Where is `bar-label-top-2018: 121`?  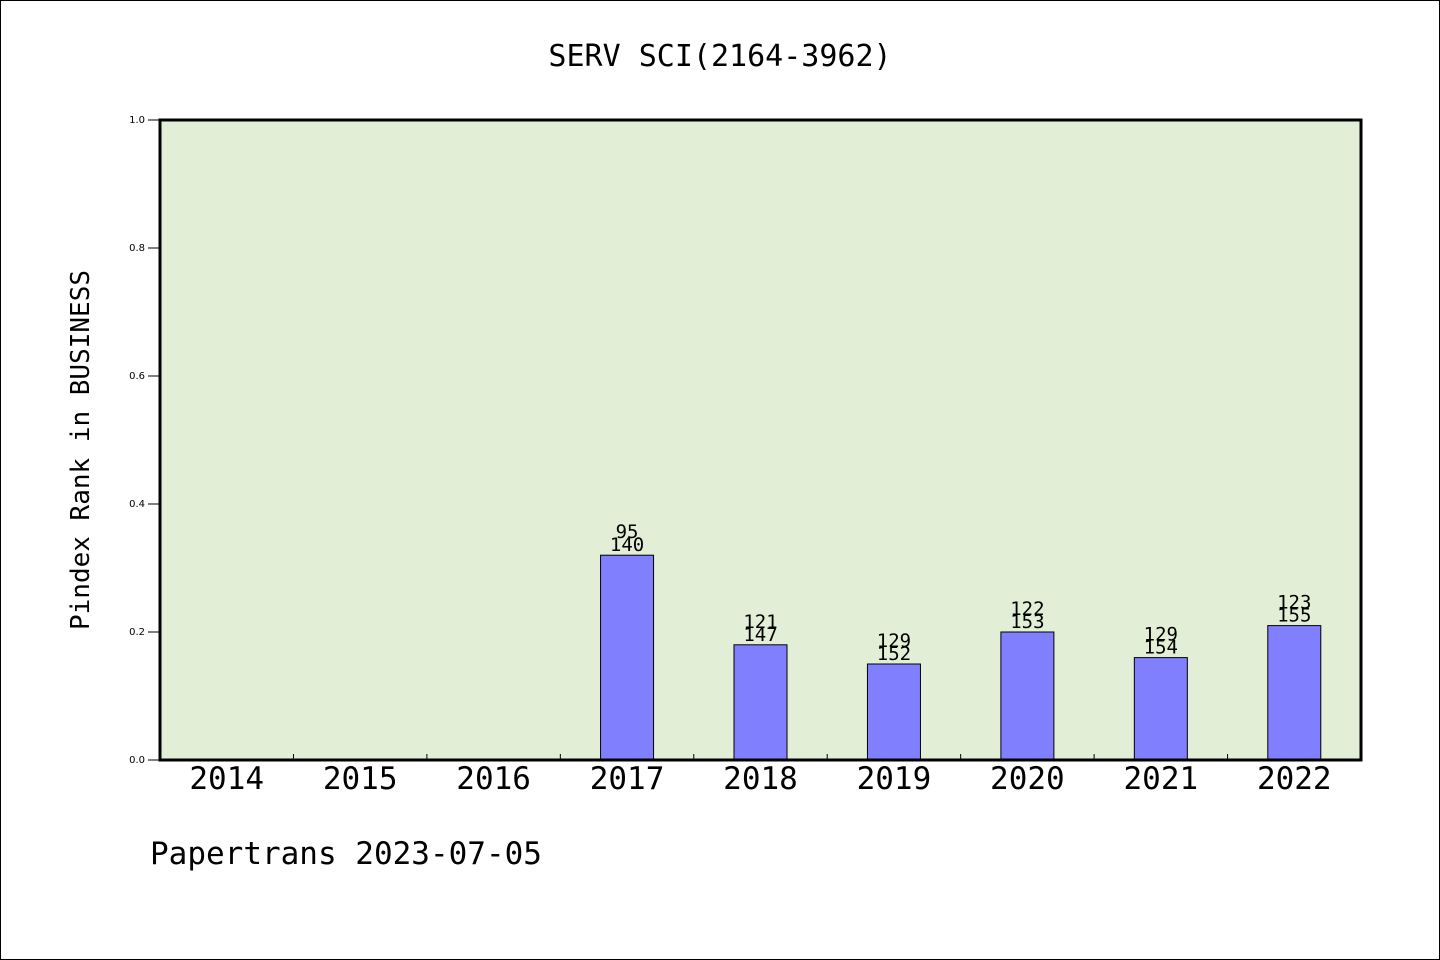 bar-label-top-2018: 121 is located at coordinates (760, 622).